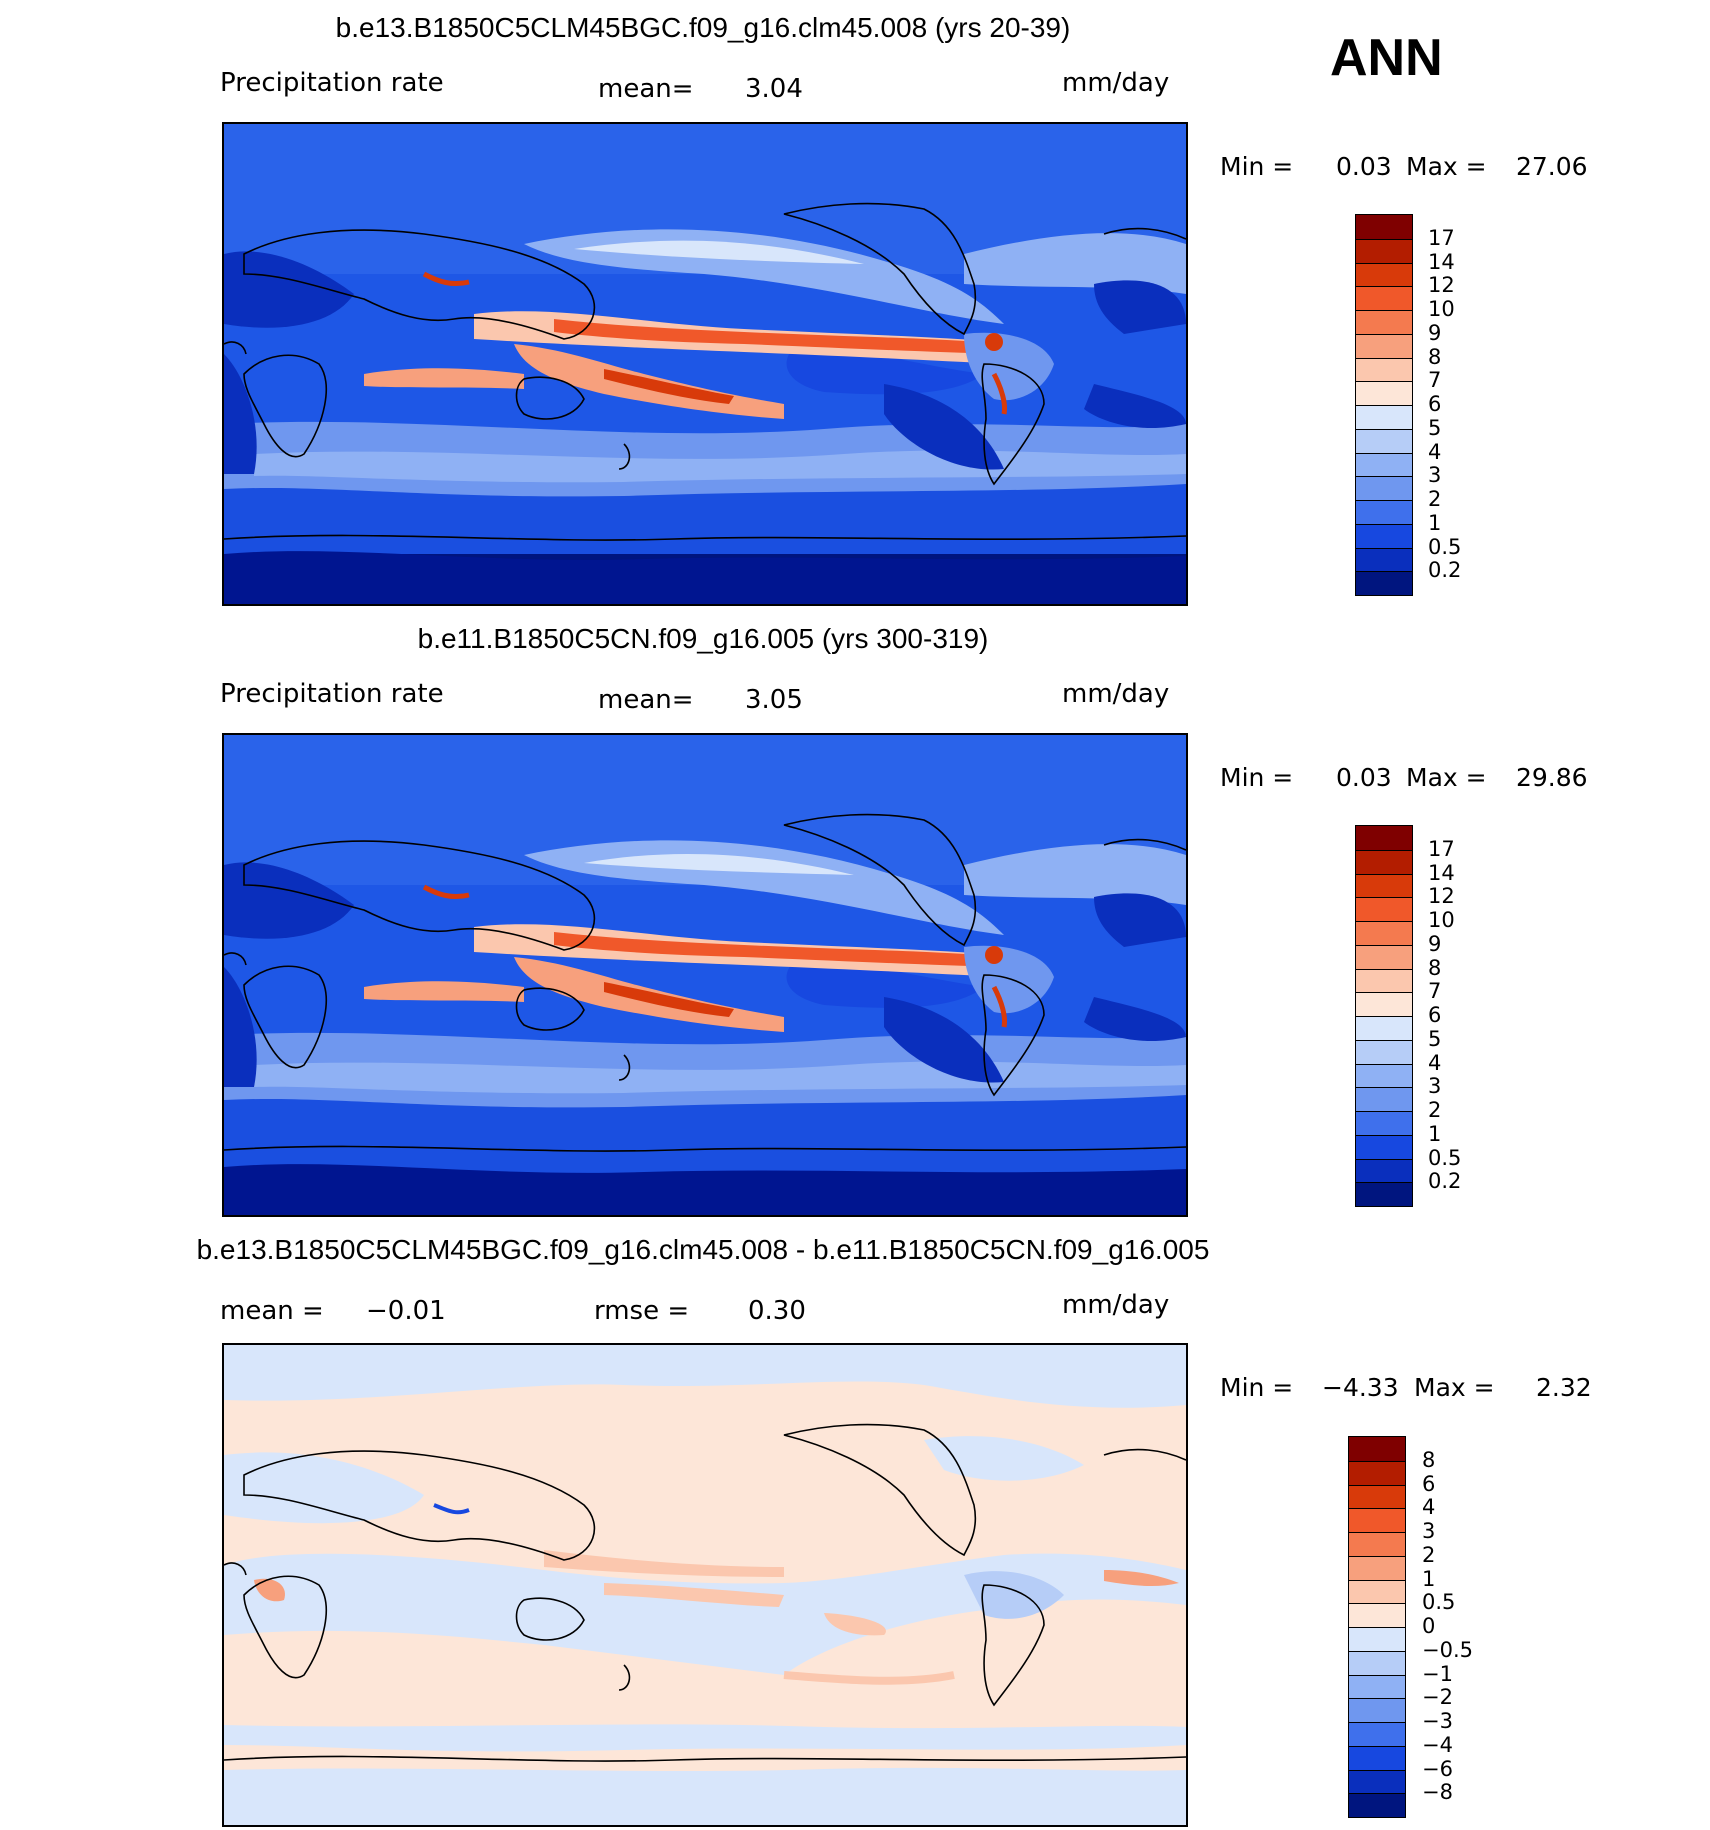  Describe the element at coordinates (1116, 694) in the screenshot. I see `panel-2-units: mm/day` at that location.